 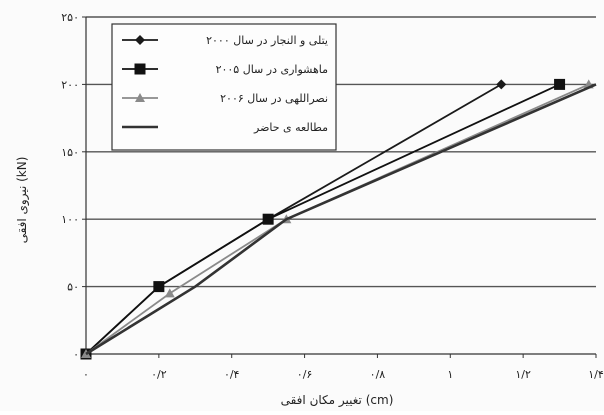 What do you see at coordinates (70, 84) in the screenshot?
I see `y-tick-label-4: ۲۰۰` at bounding box center [70, 84].